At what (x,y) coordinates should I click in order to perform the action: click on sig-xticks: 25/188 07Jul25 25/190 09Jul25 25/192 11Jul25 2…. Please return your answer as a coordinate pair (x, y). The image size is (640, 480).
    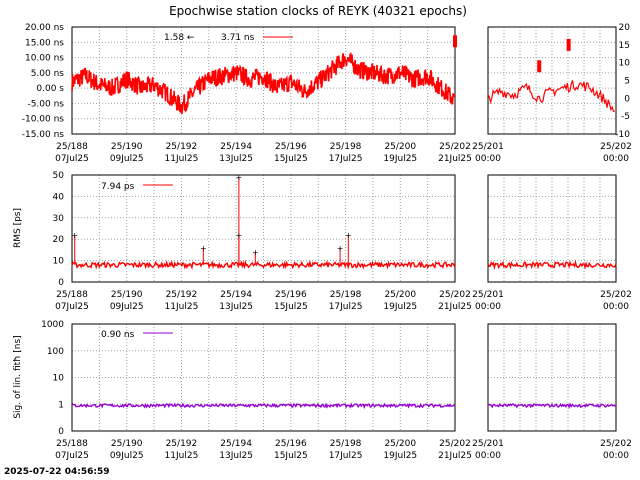
    Looking at the image, I should click on (343, 450).